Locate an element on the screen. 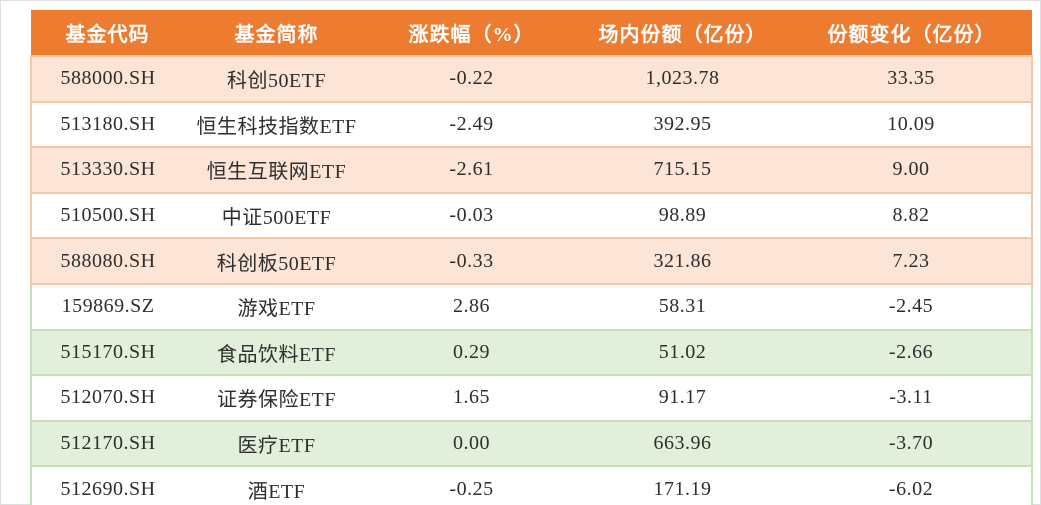 The width and height of the screenshot is (1041, 505). cell-name: 证券保险ETF is located at coordinates (276, 398).